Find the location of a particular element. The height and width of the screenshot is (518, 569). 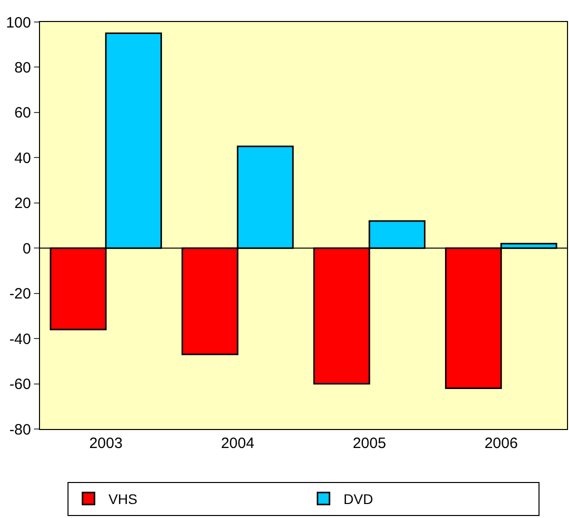

y-tick-label: 0 is located at coordinates (26, 249).